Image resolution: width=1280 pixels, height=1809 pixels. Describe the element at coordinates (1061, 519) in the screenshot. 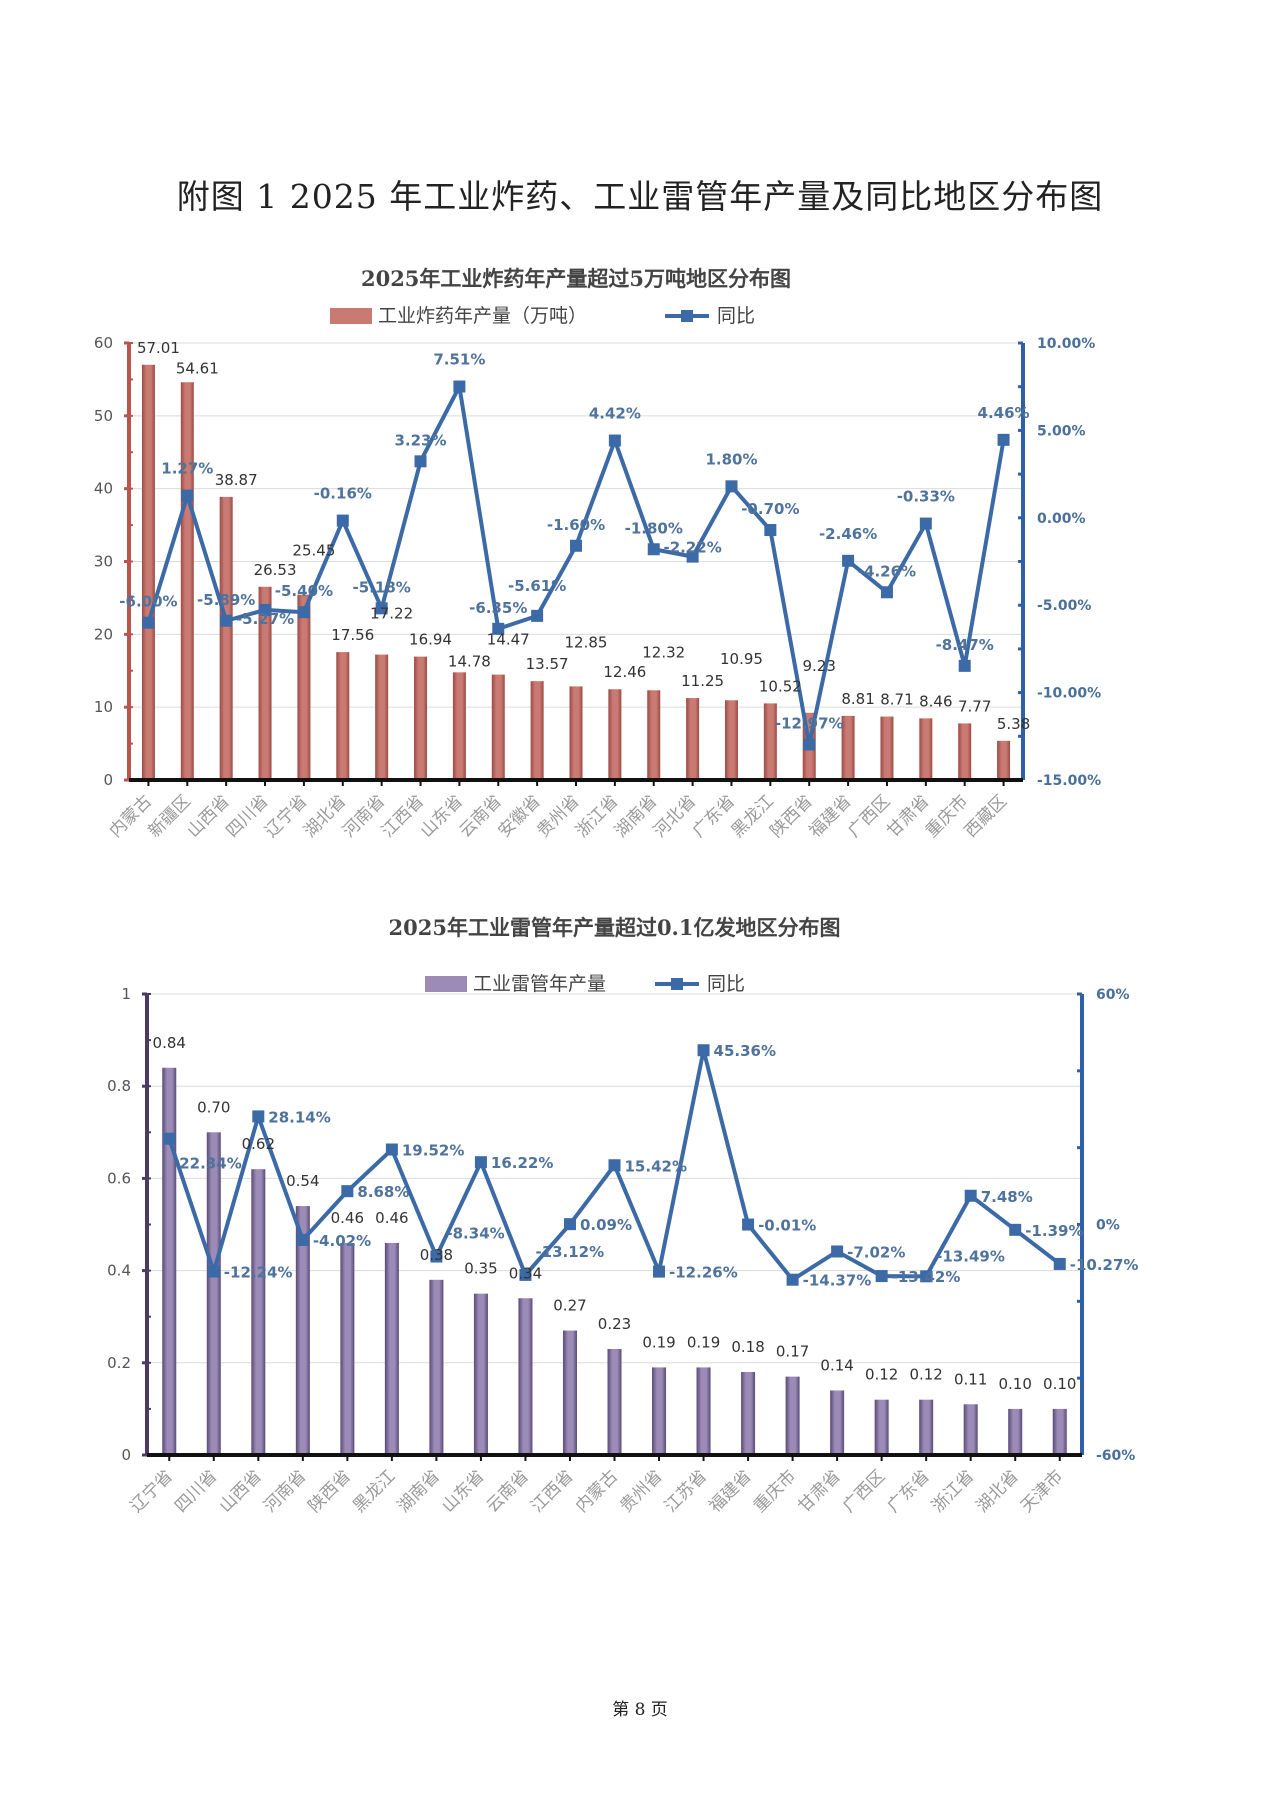

I see `right-tick-label: 0.00%` at that location.